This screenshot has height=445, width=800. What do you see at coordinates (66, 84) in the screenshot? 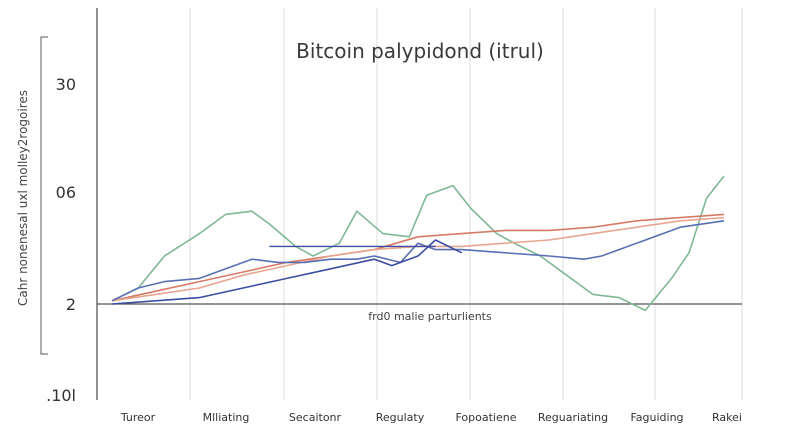
I see `y-tick-label: 30` at bounding box center [66, 84].